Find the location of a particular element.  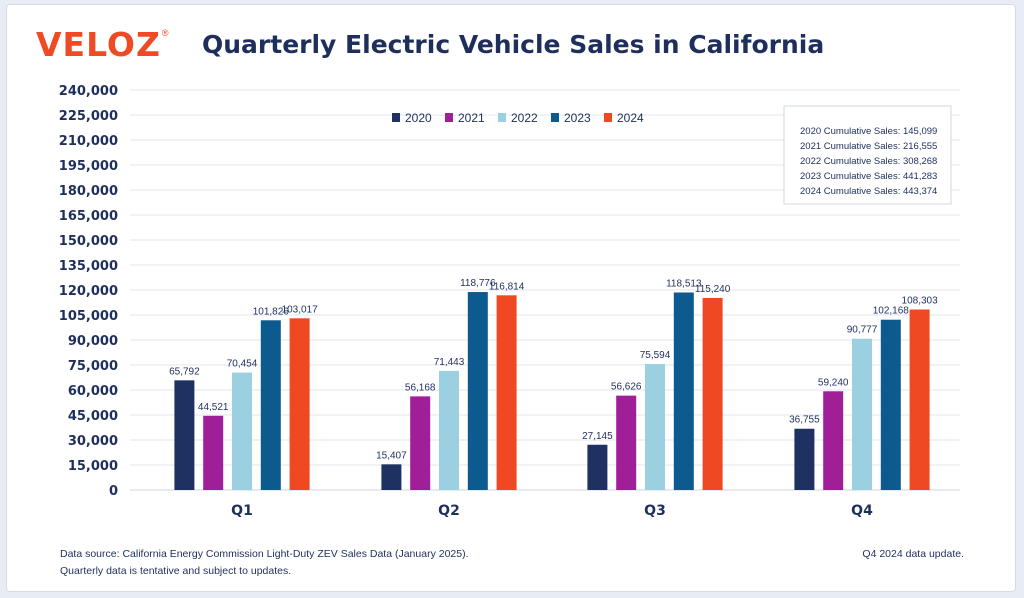

y-tick-label: 195,000 is located at coordinates (88, 166).